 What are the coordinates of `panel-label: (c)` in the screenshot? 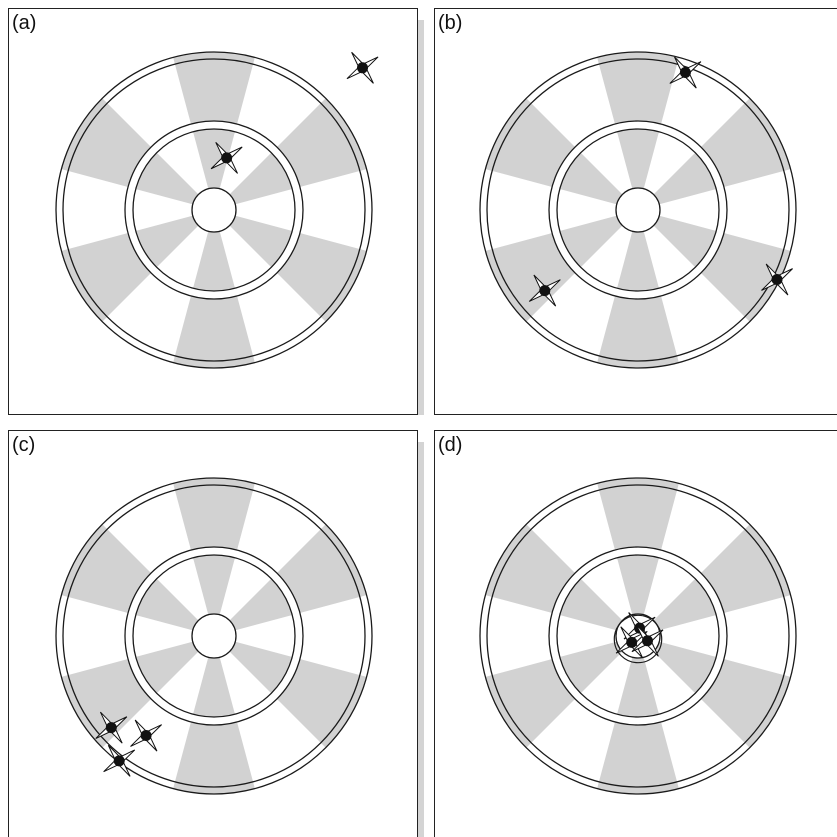 It's located at (24, 445).